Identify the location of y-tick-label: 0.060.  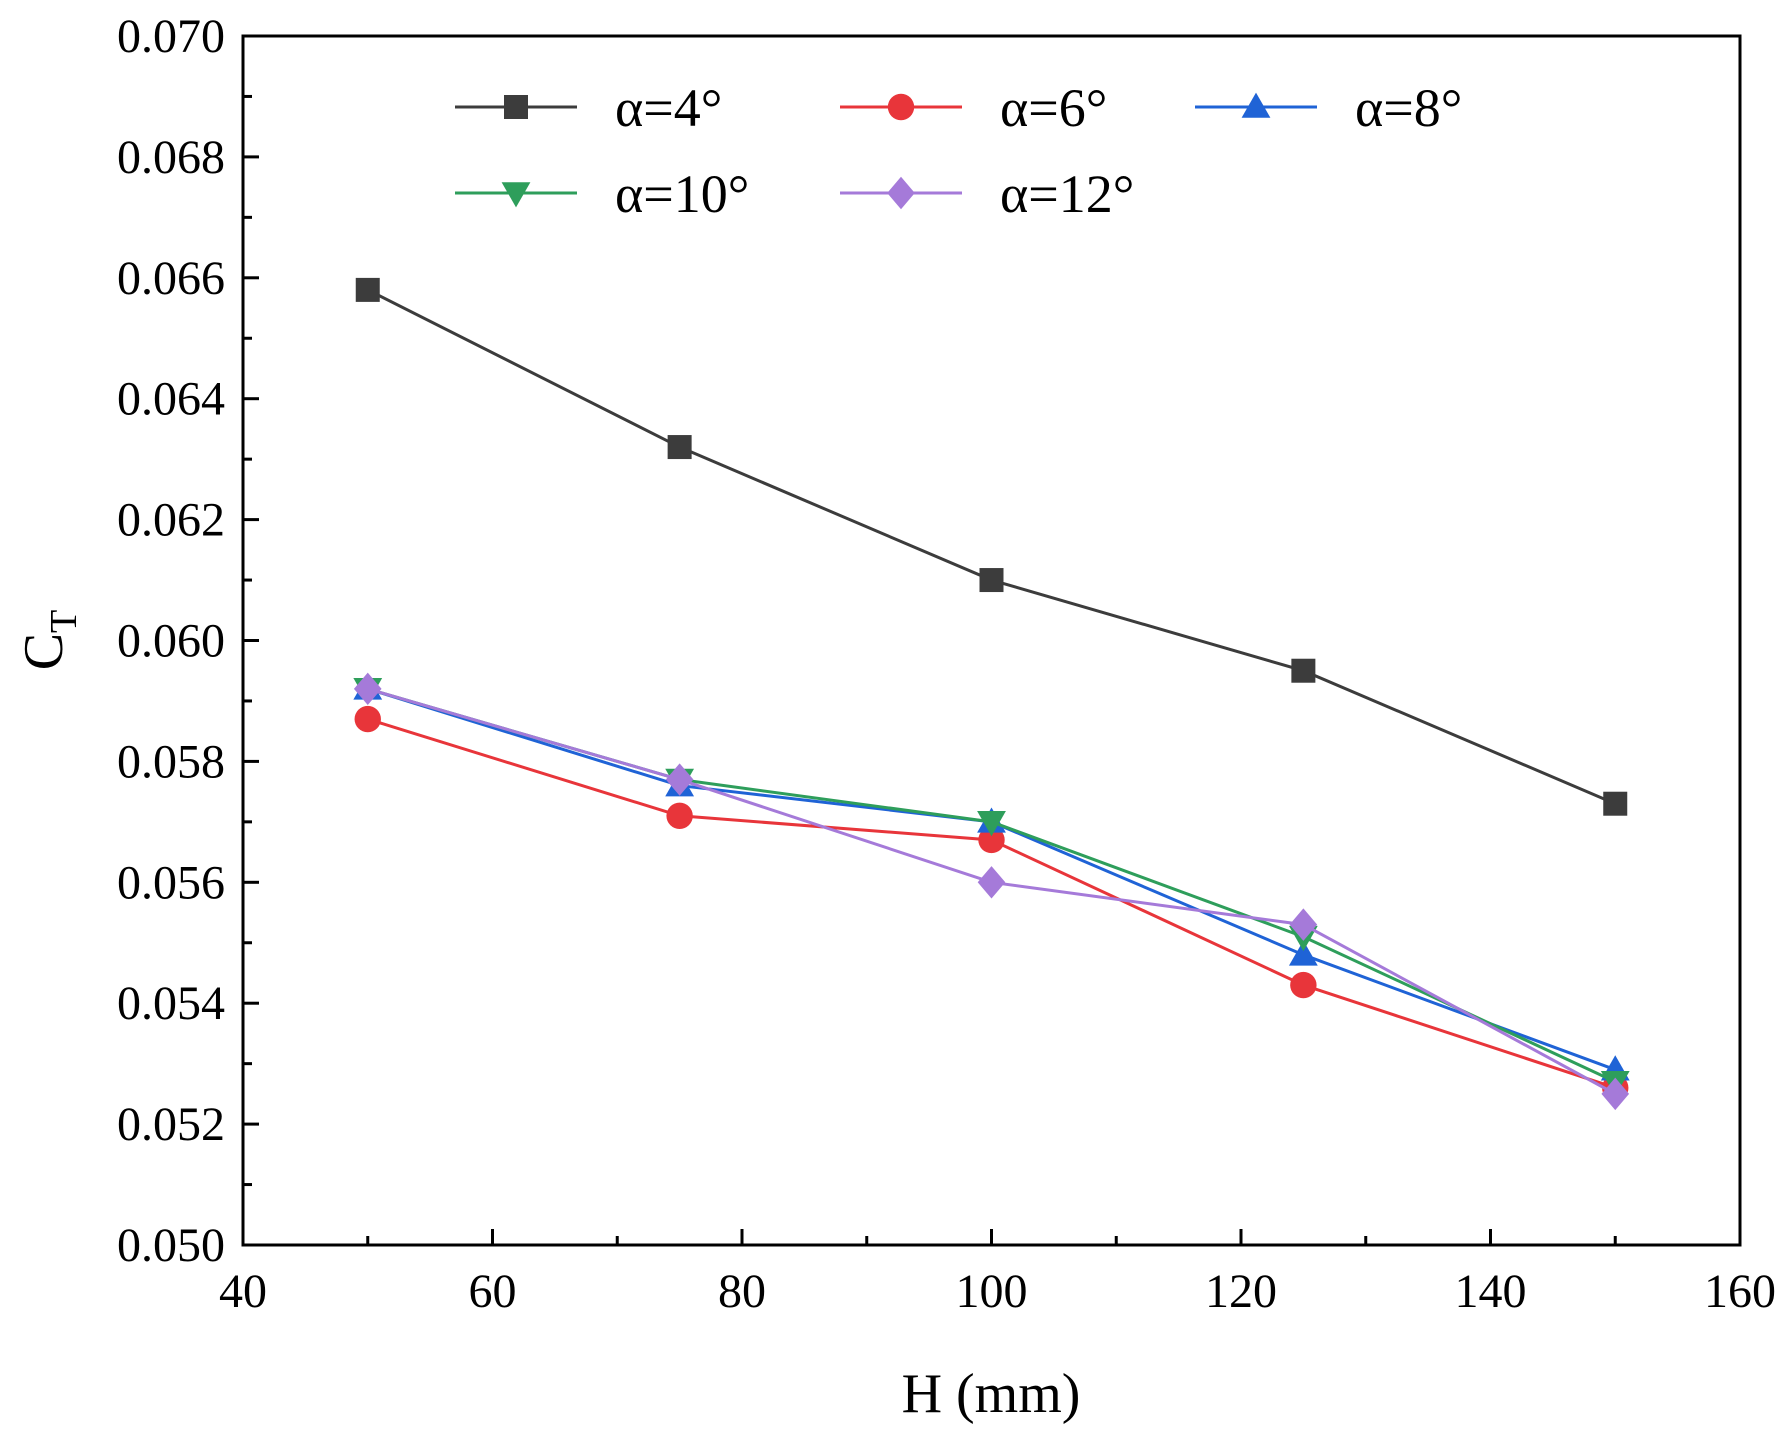
(171, 641).